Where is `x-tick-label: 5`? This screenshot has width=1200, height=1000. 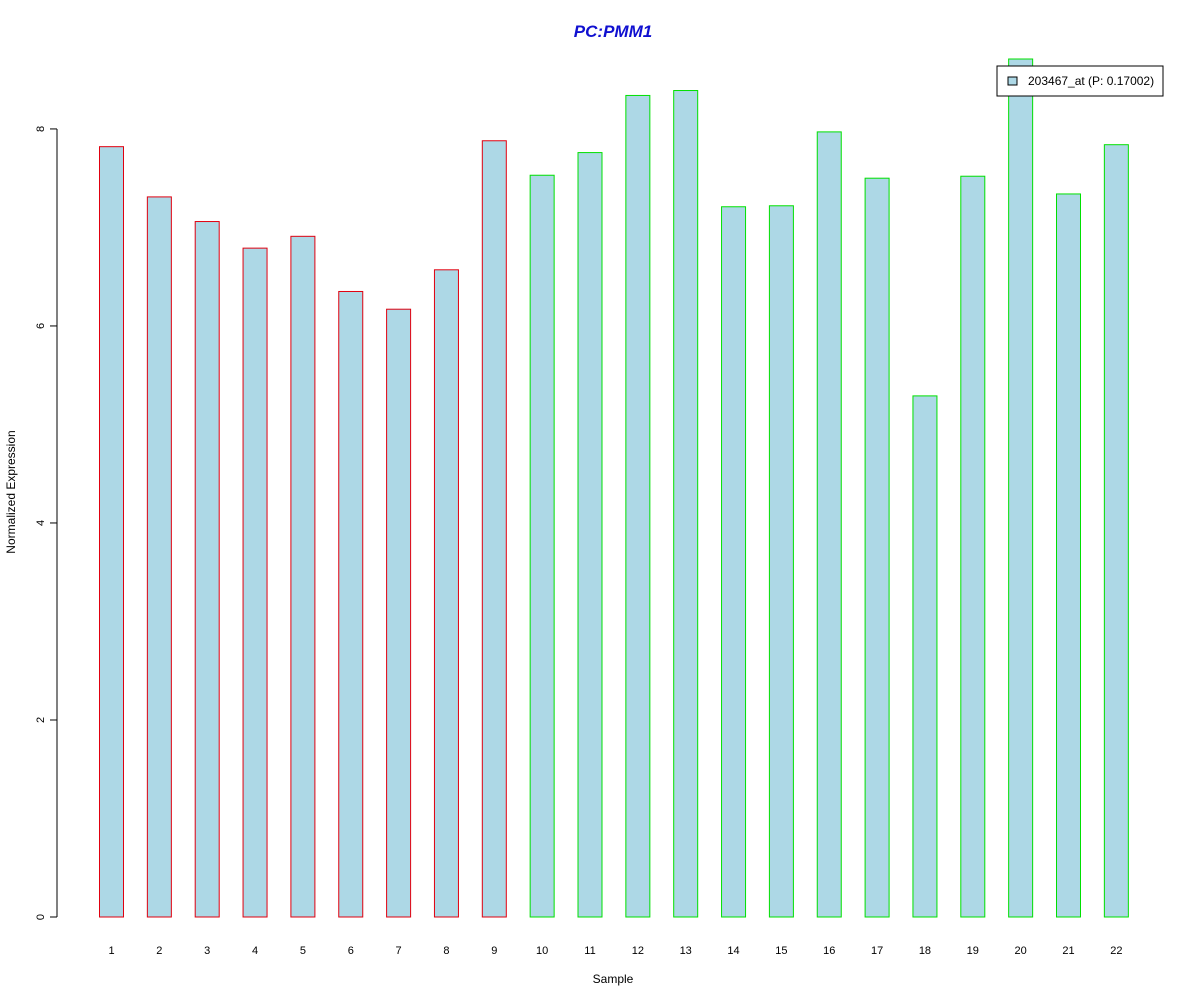 x-tick-label: 5 is located at coordinates (303, 951).